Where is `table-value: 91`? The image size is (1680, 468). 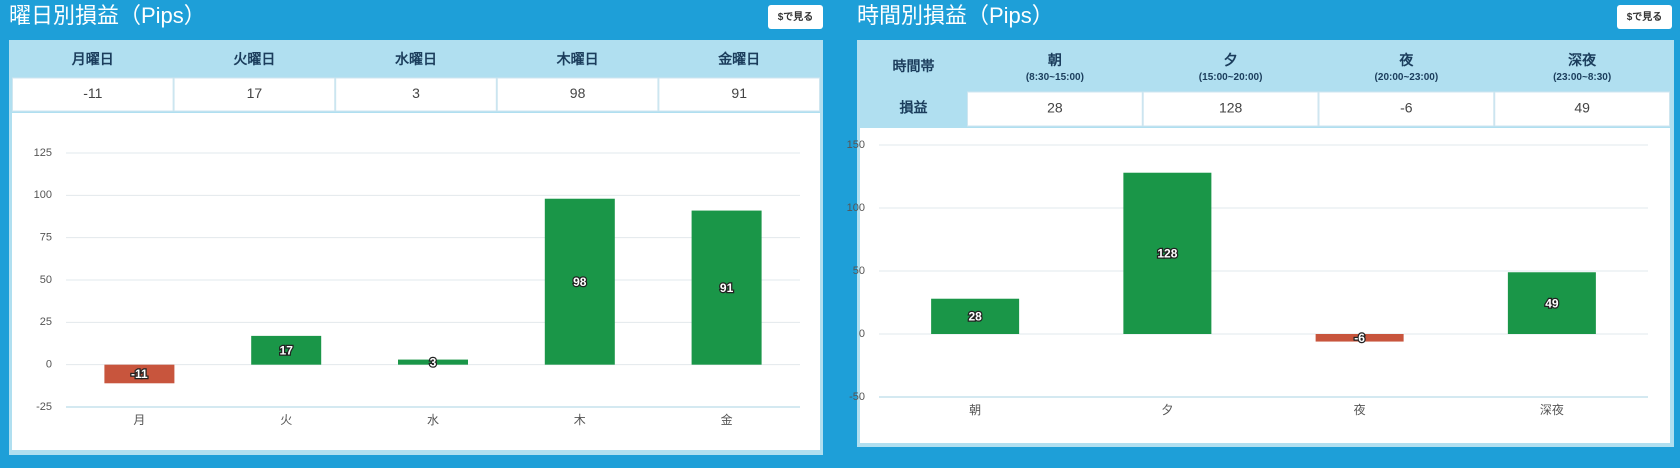
table-value: 91 is located at coordinates (739, 93).